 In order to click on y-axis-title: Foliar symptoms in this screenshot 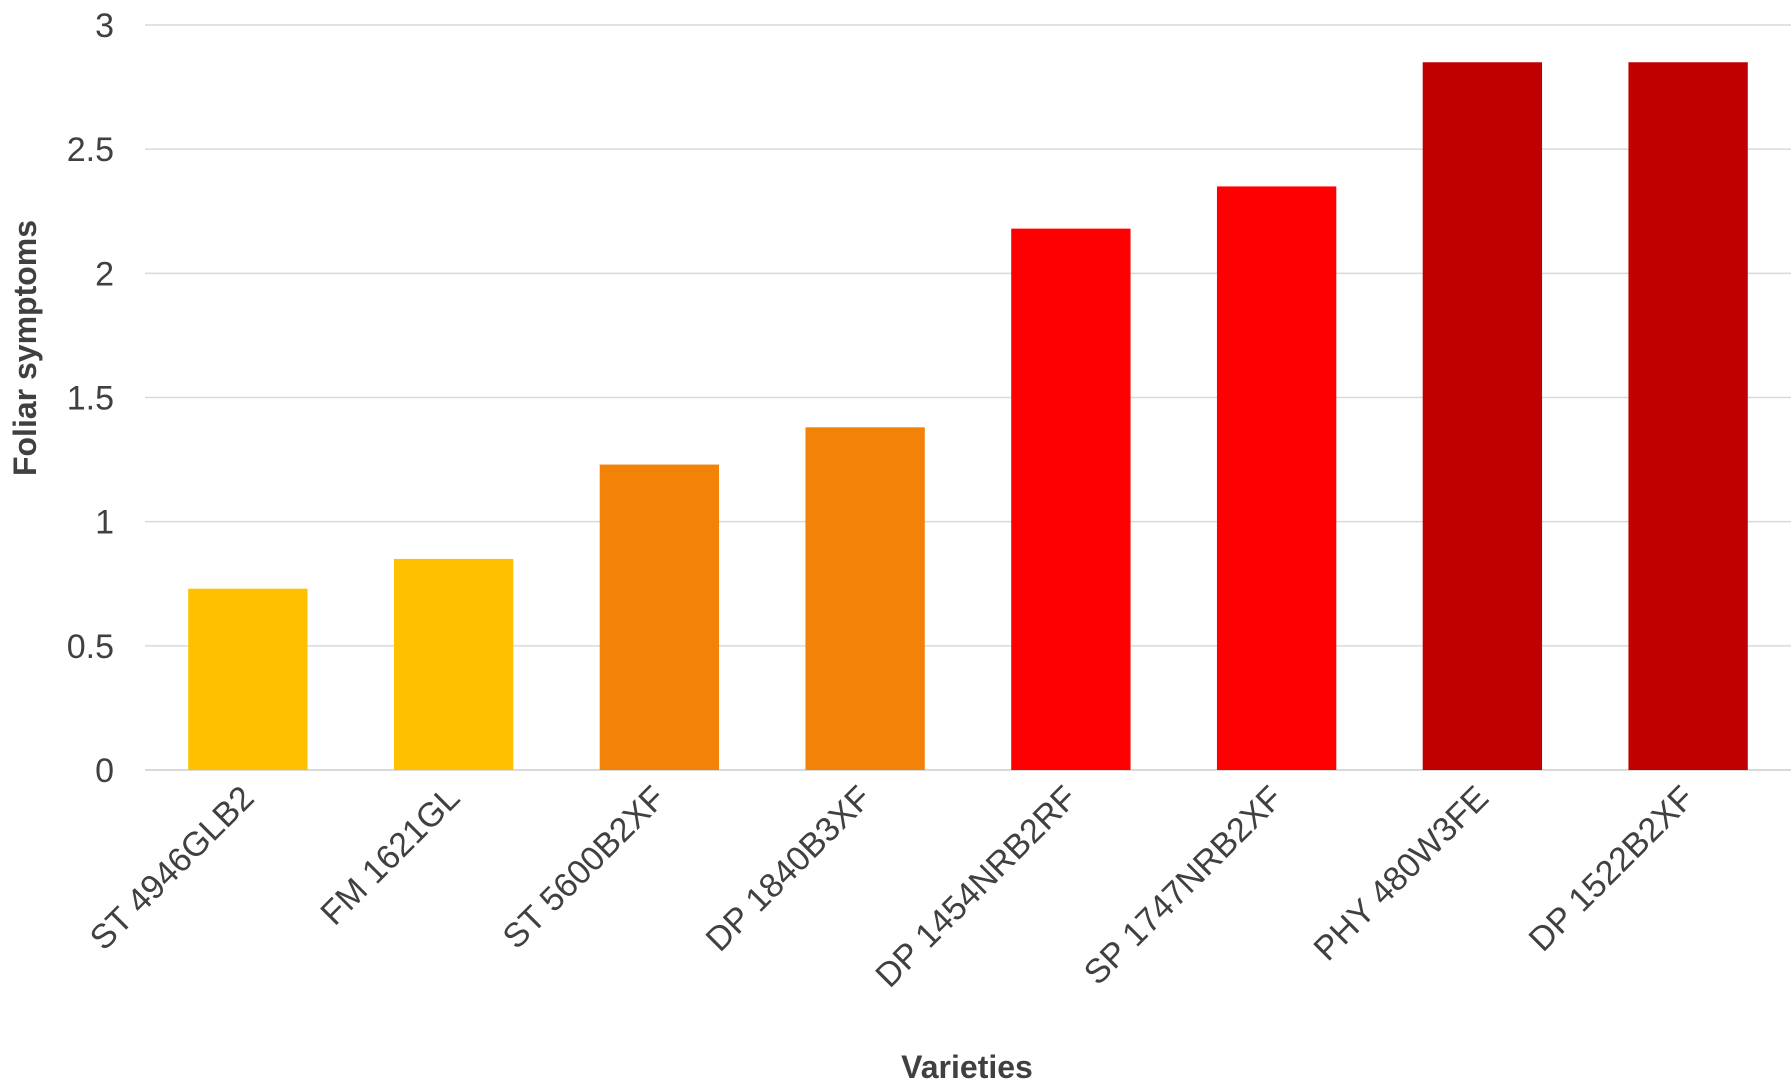, I will do `click(25, 348)`.